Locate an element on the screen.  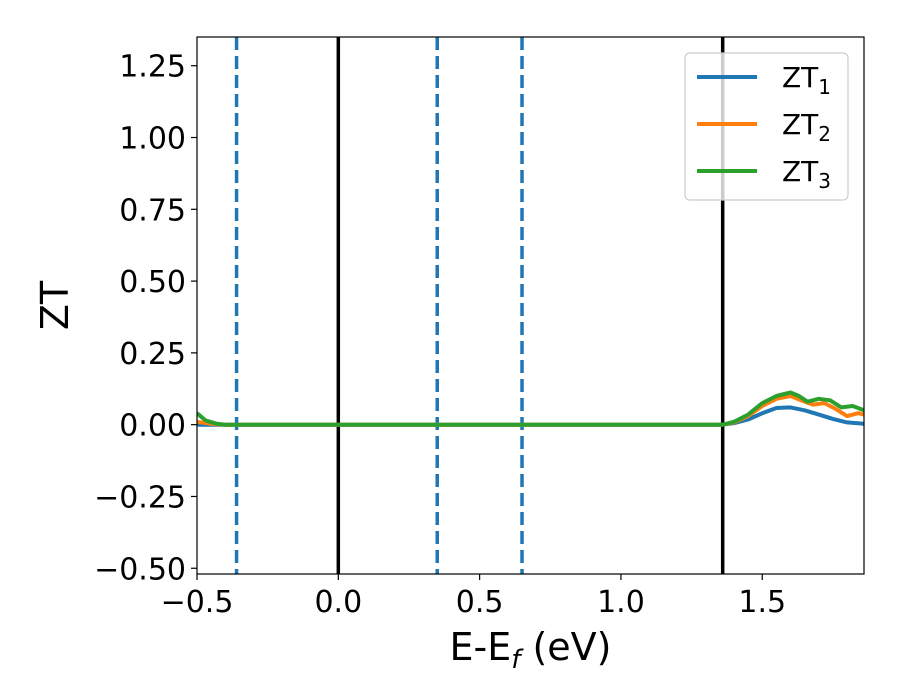
y-tick-label: 0.00 is located at coordinates (152, 426).